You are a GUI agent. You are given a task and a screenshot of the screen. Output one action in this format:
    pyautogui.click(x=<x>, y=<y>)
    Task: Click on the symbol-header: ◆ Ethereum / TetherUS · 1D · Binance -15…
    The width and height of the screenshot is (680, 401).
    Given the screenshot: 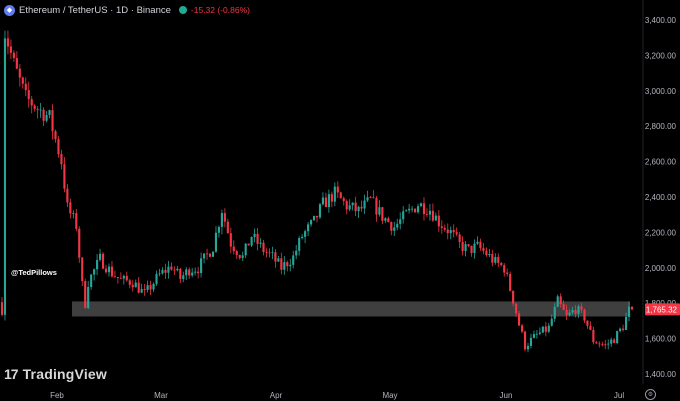 What is the action you would take?
    pyautogui.click(x=127, y=10)
    